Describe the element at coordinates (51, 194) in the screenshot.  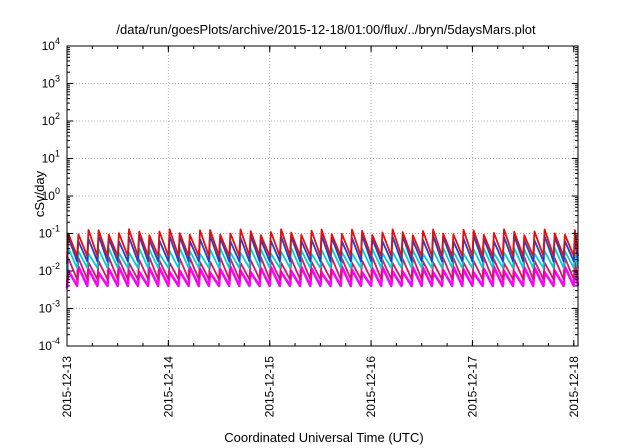
I see `y-tick-label: 10⁰` at that location.